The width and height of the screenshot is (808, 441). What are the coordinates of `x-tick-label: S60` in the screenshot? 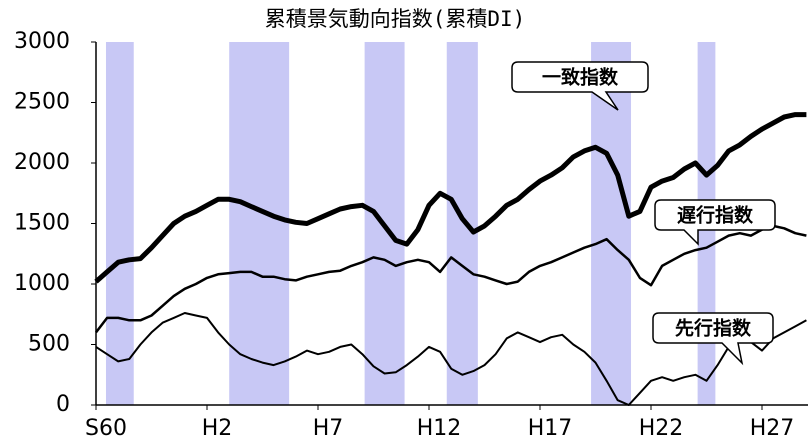 It's located at (106, 428).